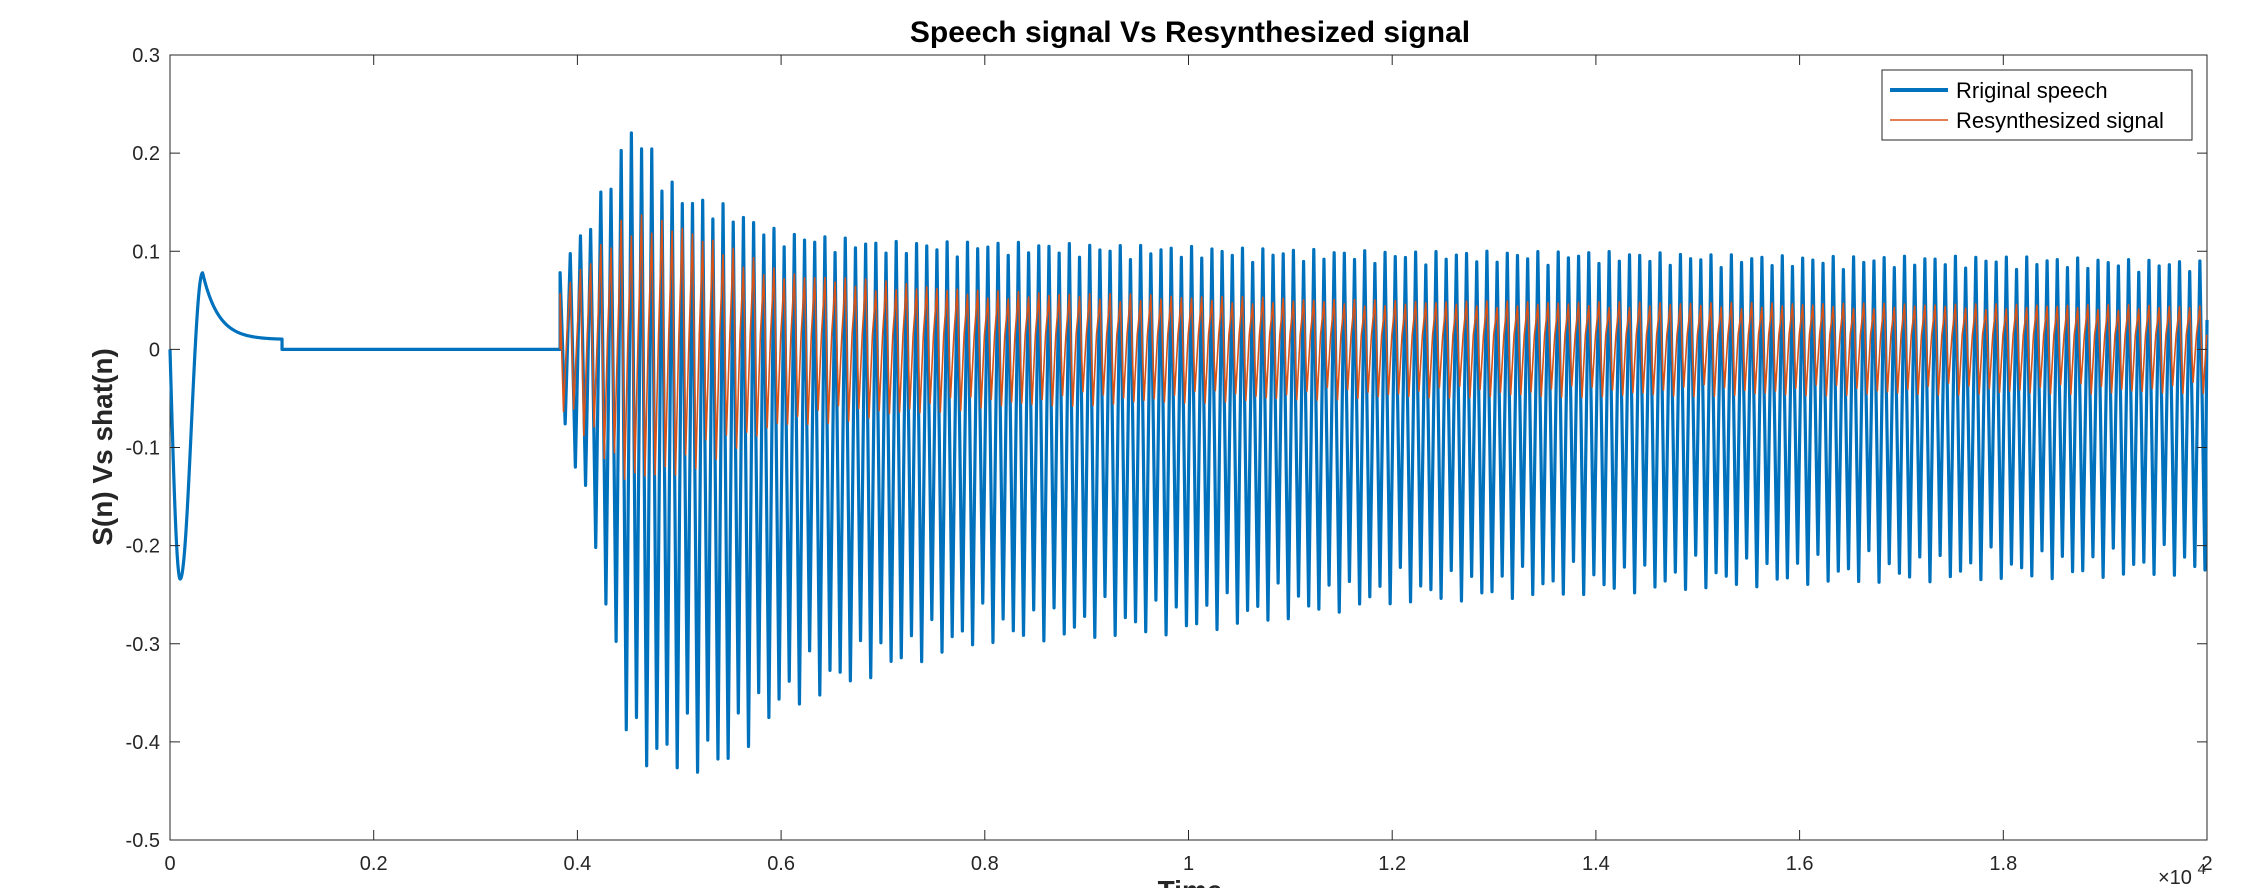 This screenshot has height=888, width=2256. I want to click on x-tick-label: 0.6, so click(781, 864).